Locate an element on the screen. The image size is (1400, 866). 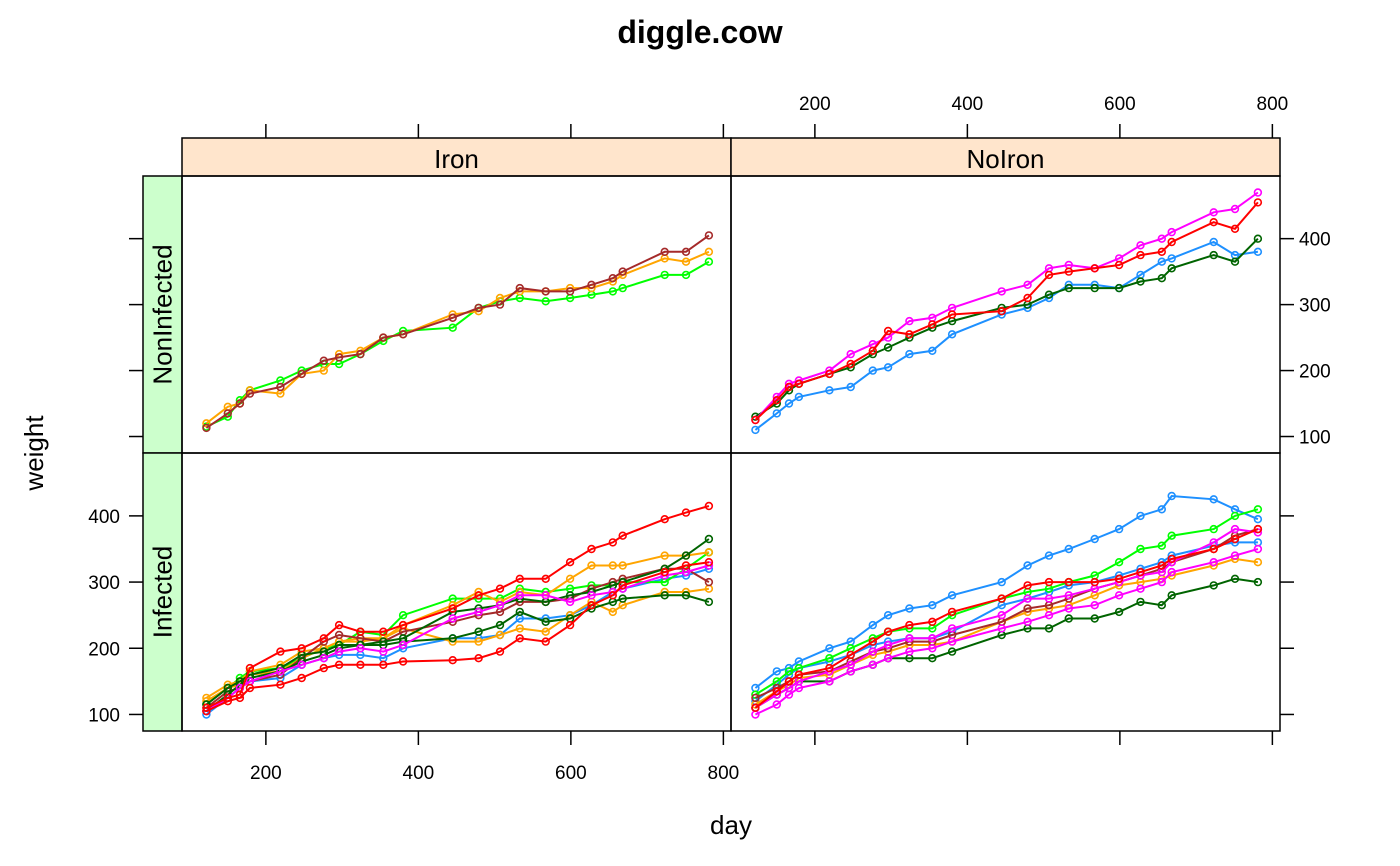
y-tick-label: 100 is located at coordinates (1315, 438).